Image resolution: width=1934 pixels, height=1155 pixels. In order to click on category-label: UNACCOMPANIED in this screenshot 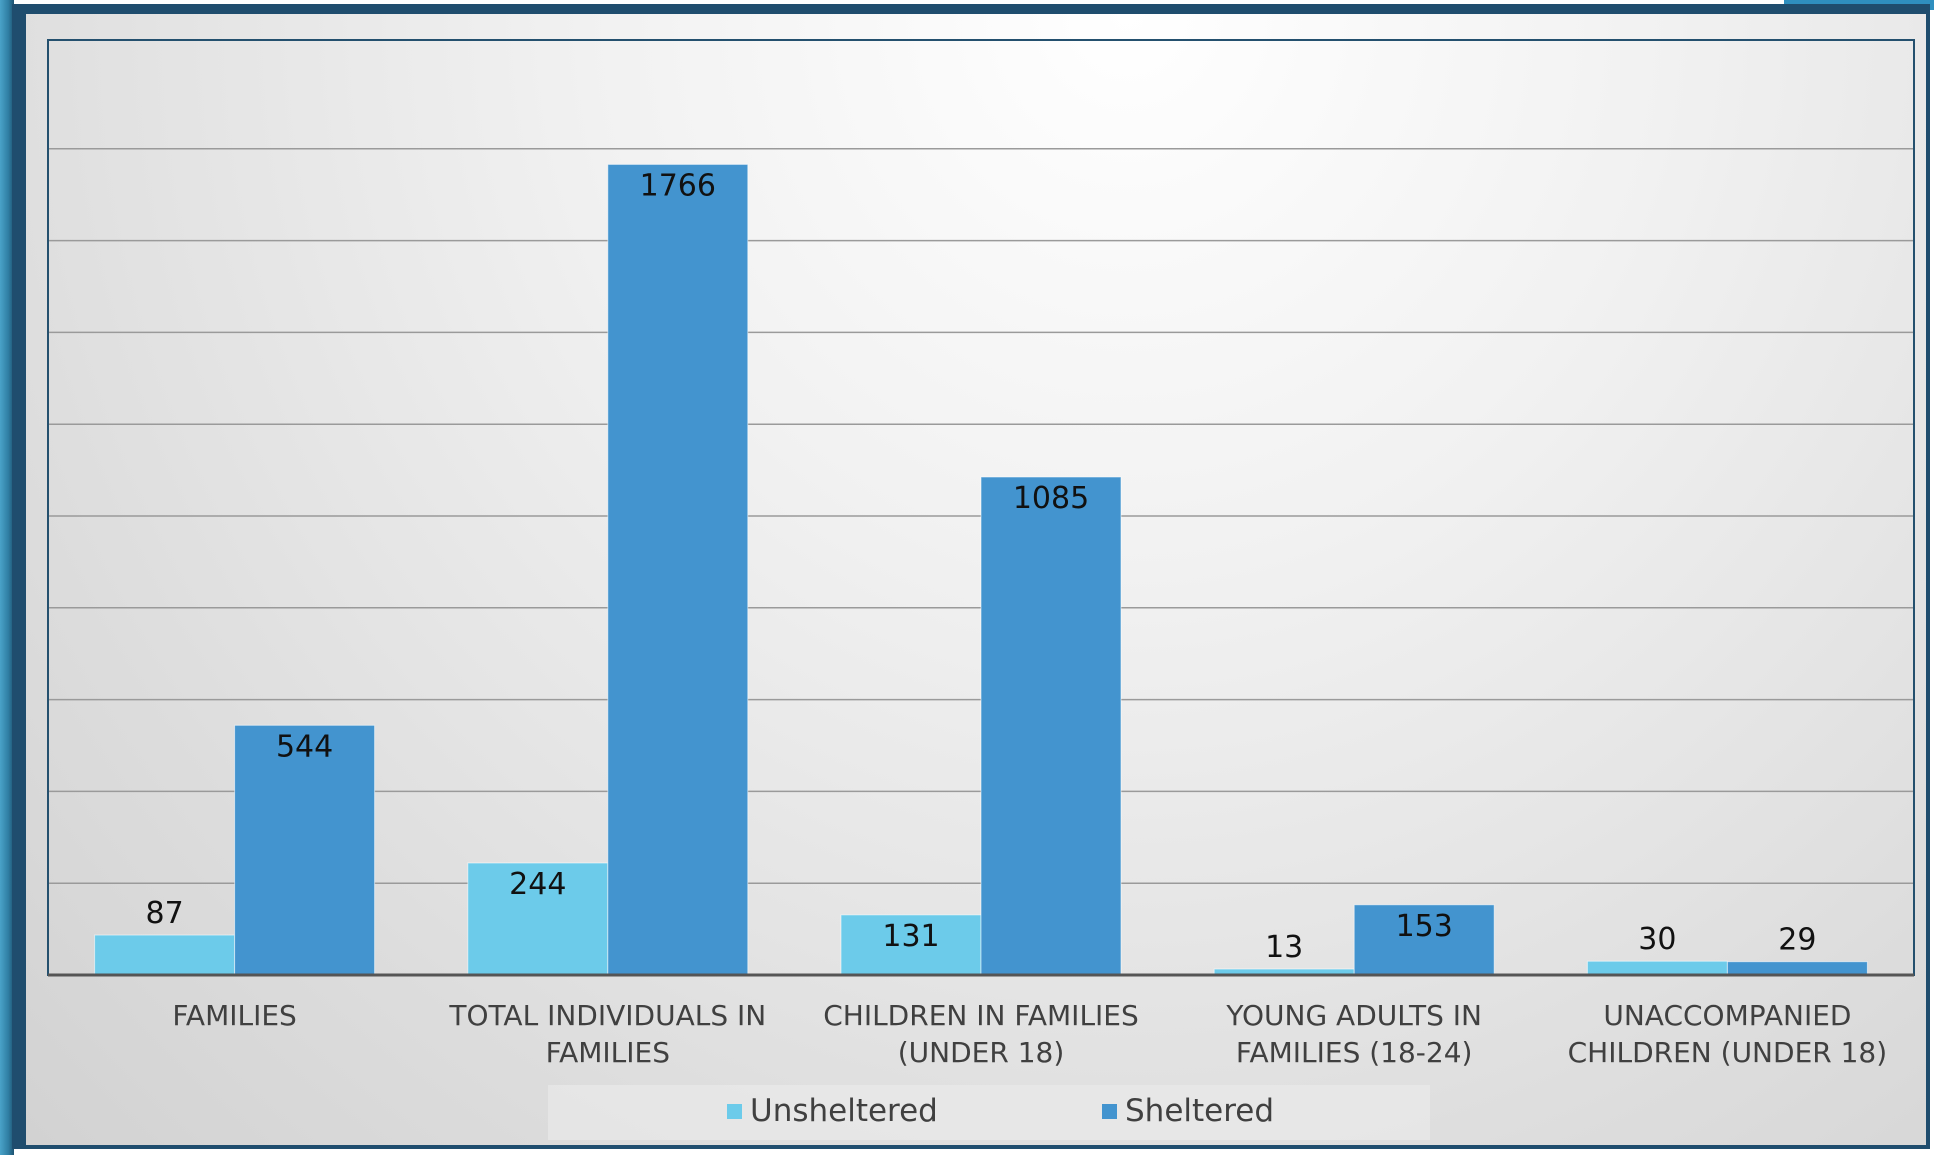, I will do `click(1727, 1015)`.